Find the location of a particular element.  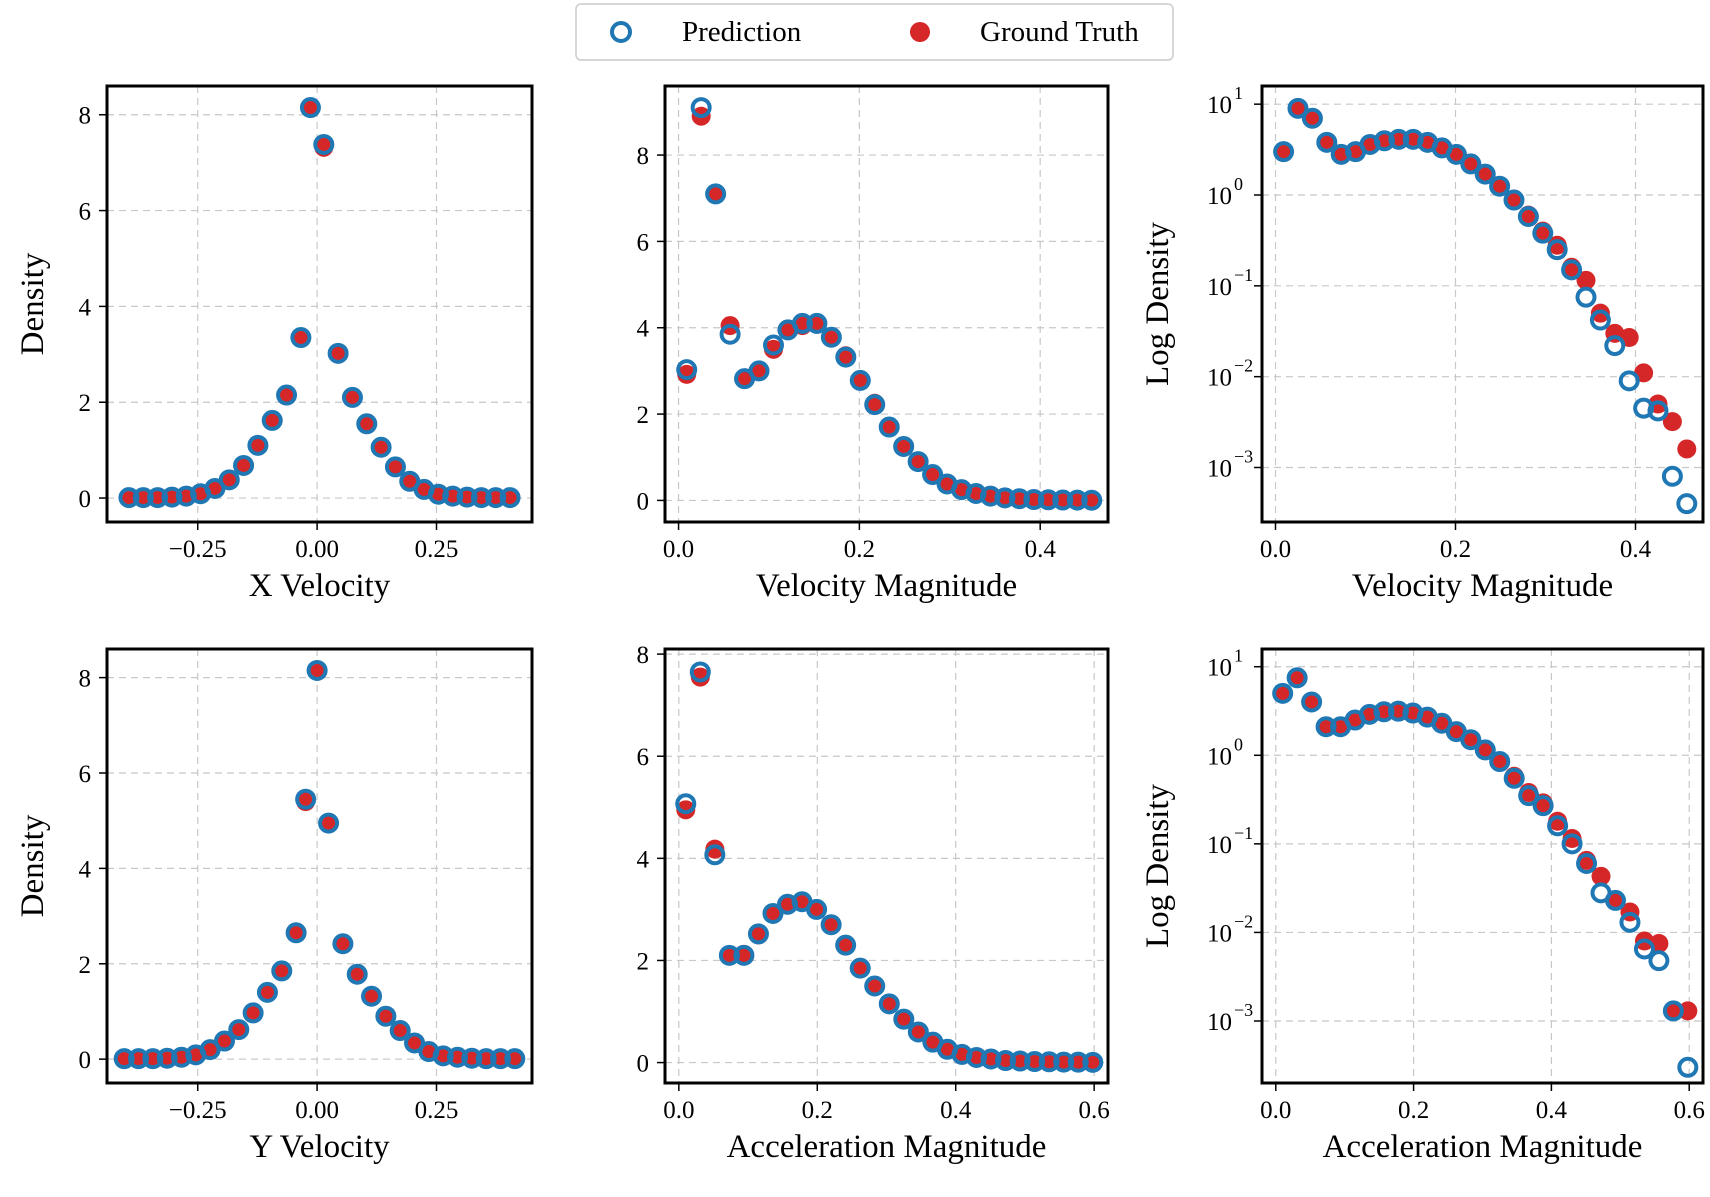

x-axis-label: Y Velocity is located at coordinates (319, 1147).